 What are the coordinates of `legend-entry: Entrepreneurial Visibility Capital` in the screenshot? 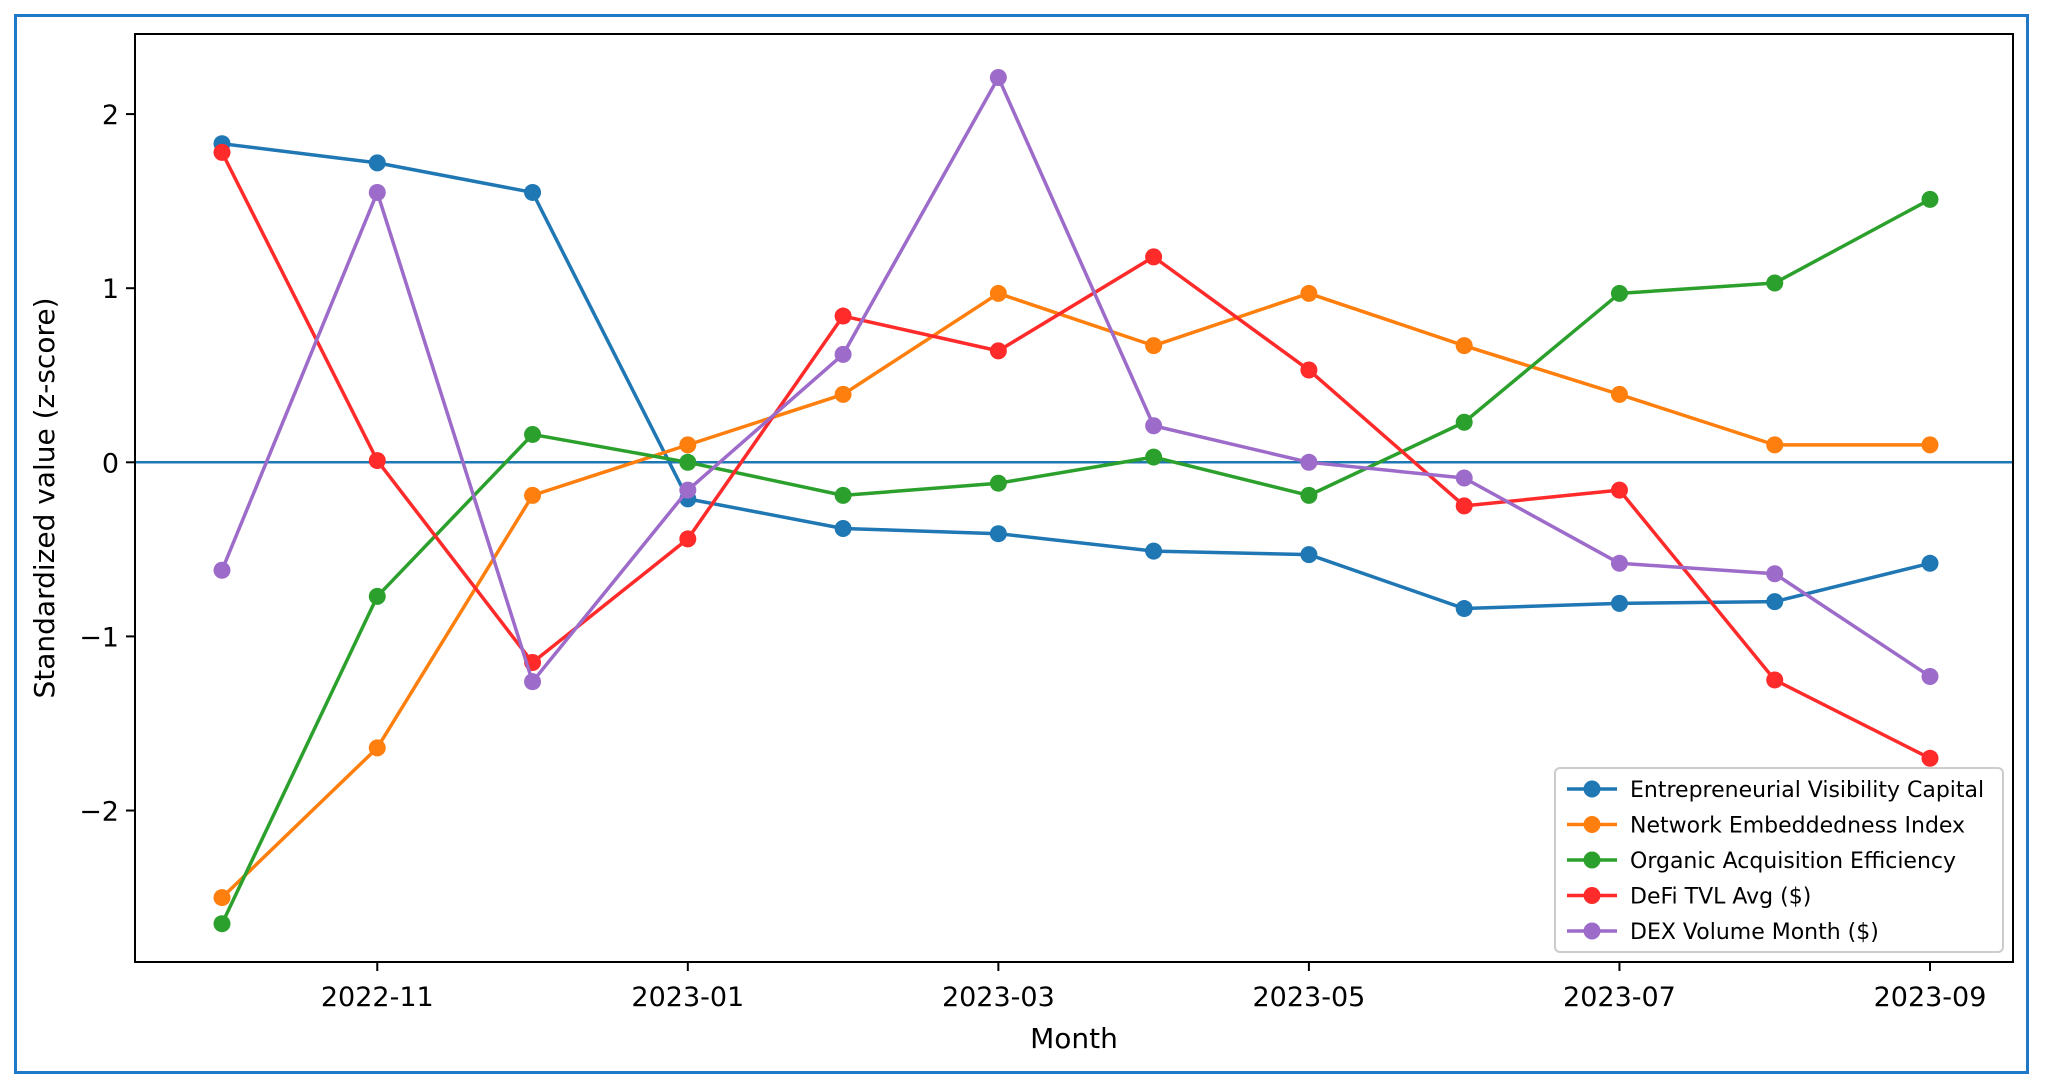 It's located at (1775, 790).